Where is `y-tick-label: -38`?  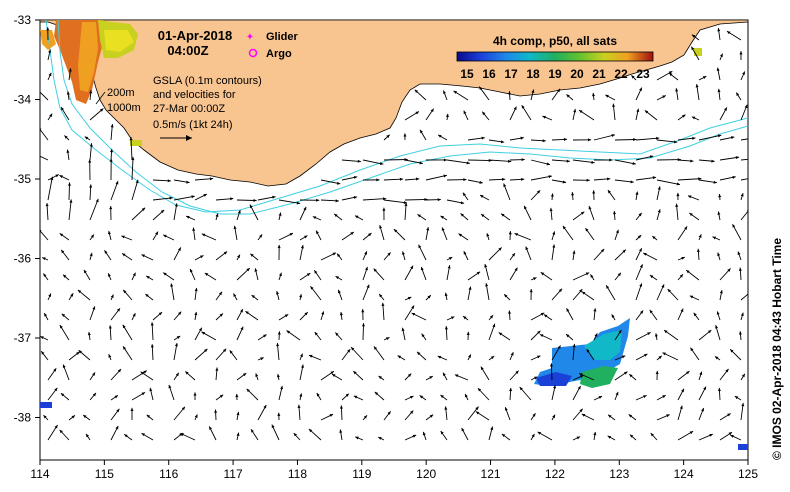 y-tick-label: -38 is located at coordinates (23, 418).